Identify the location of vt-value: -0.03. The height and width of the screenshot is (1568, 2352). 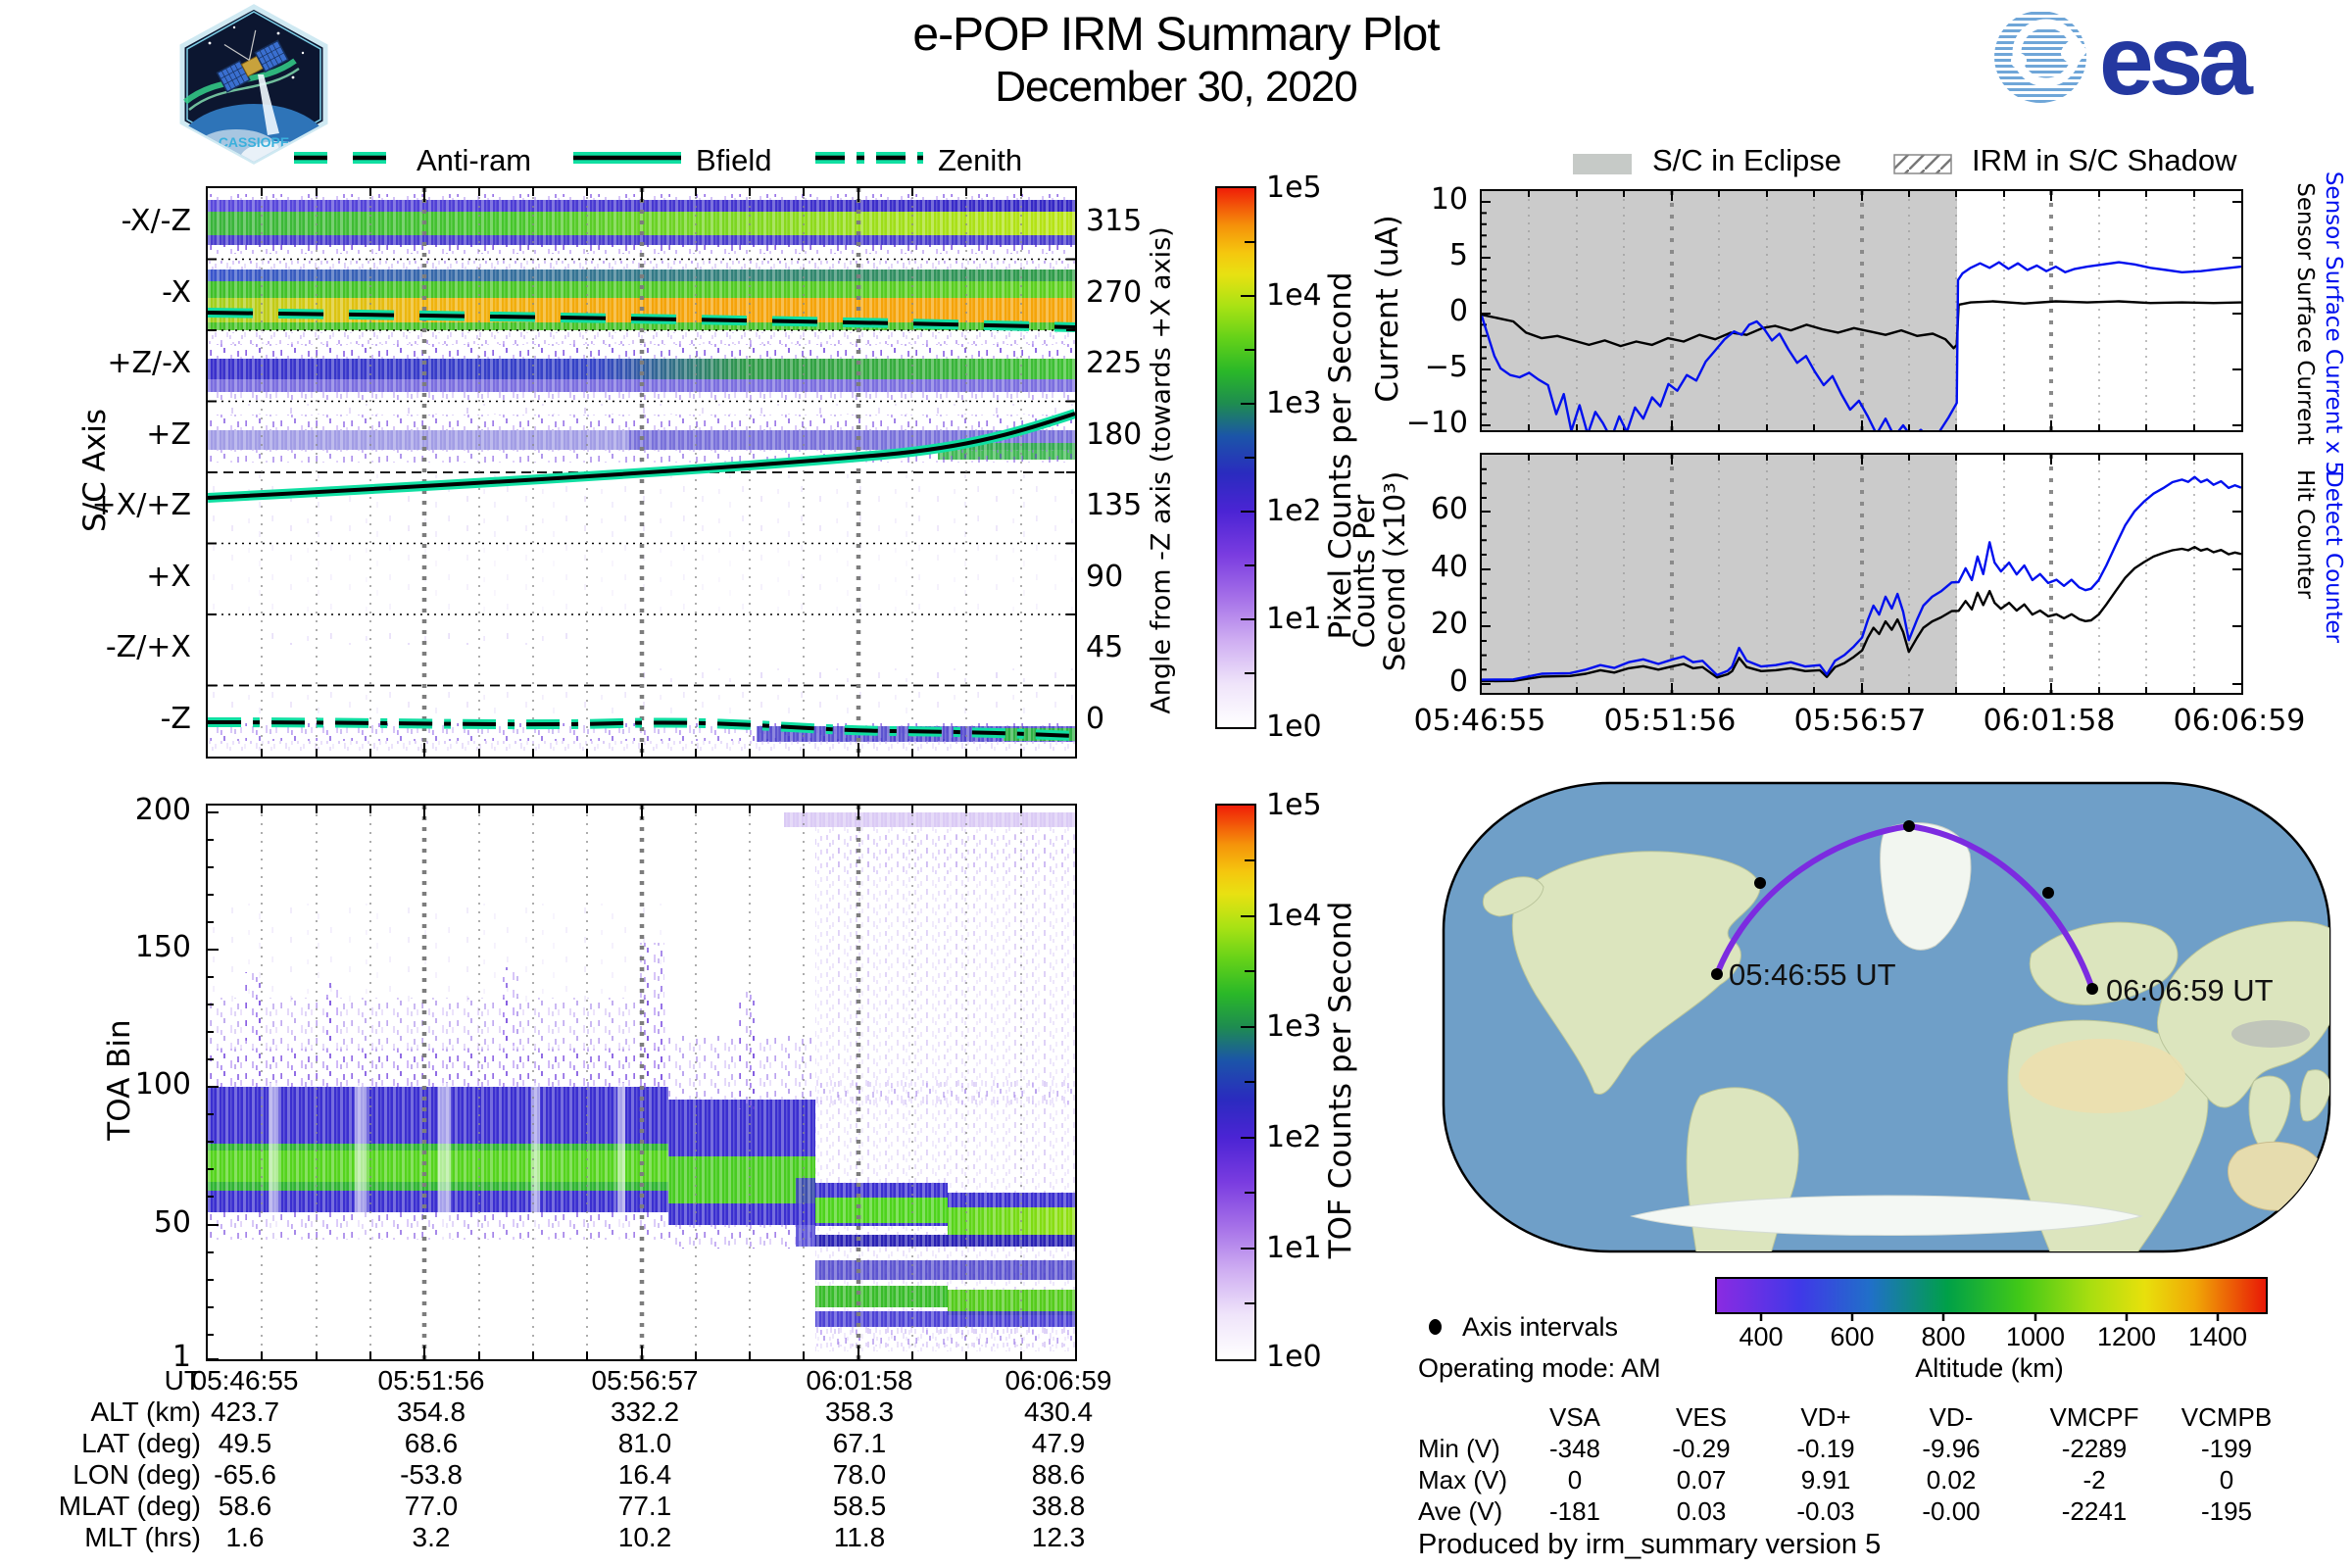
(1825, 1511).